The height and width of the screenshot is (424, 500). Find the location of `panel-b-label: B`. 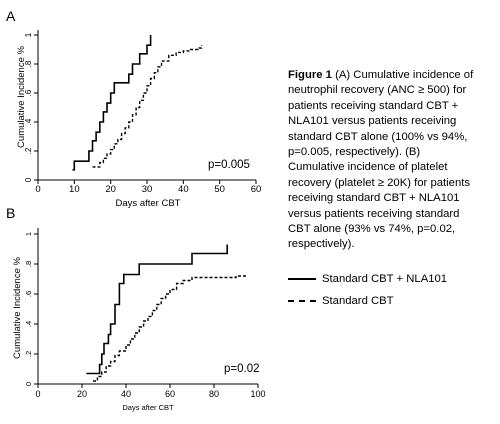

panel-b-label: B is located at coordinates (10, 213).